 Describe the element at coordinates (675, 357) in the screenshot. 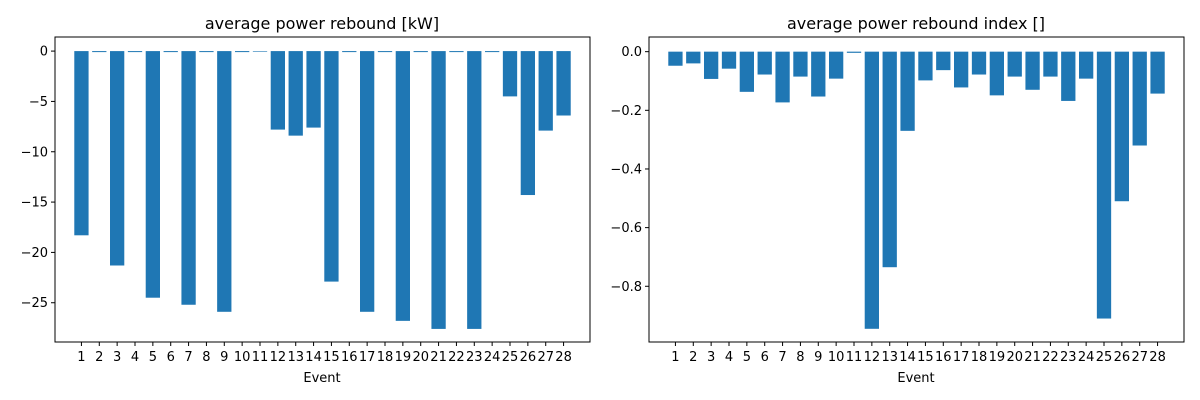

I see `x-tick-label: 1` at that location.